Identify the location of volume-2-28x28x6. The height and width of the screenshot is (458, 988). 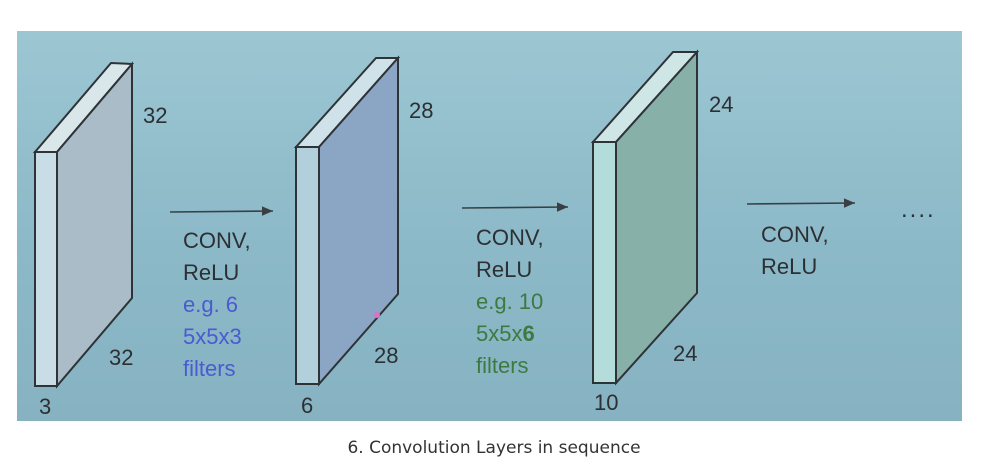
(347, 221).